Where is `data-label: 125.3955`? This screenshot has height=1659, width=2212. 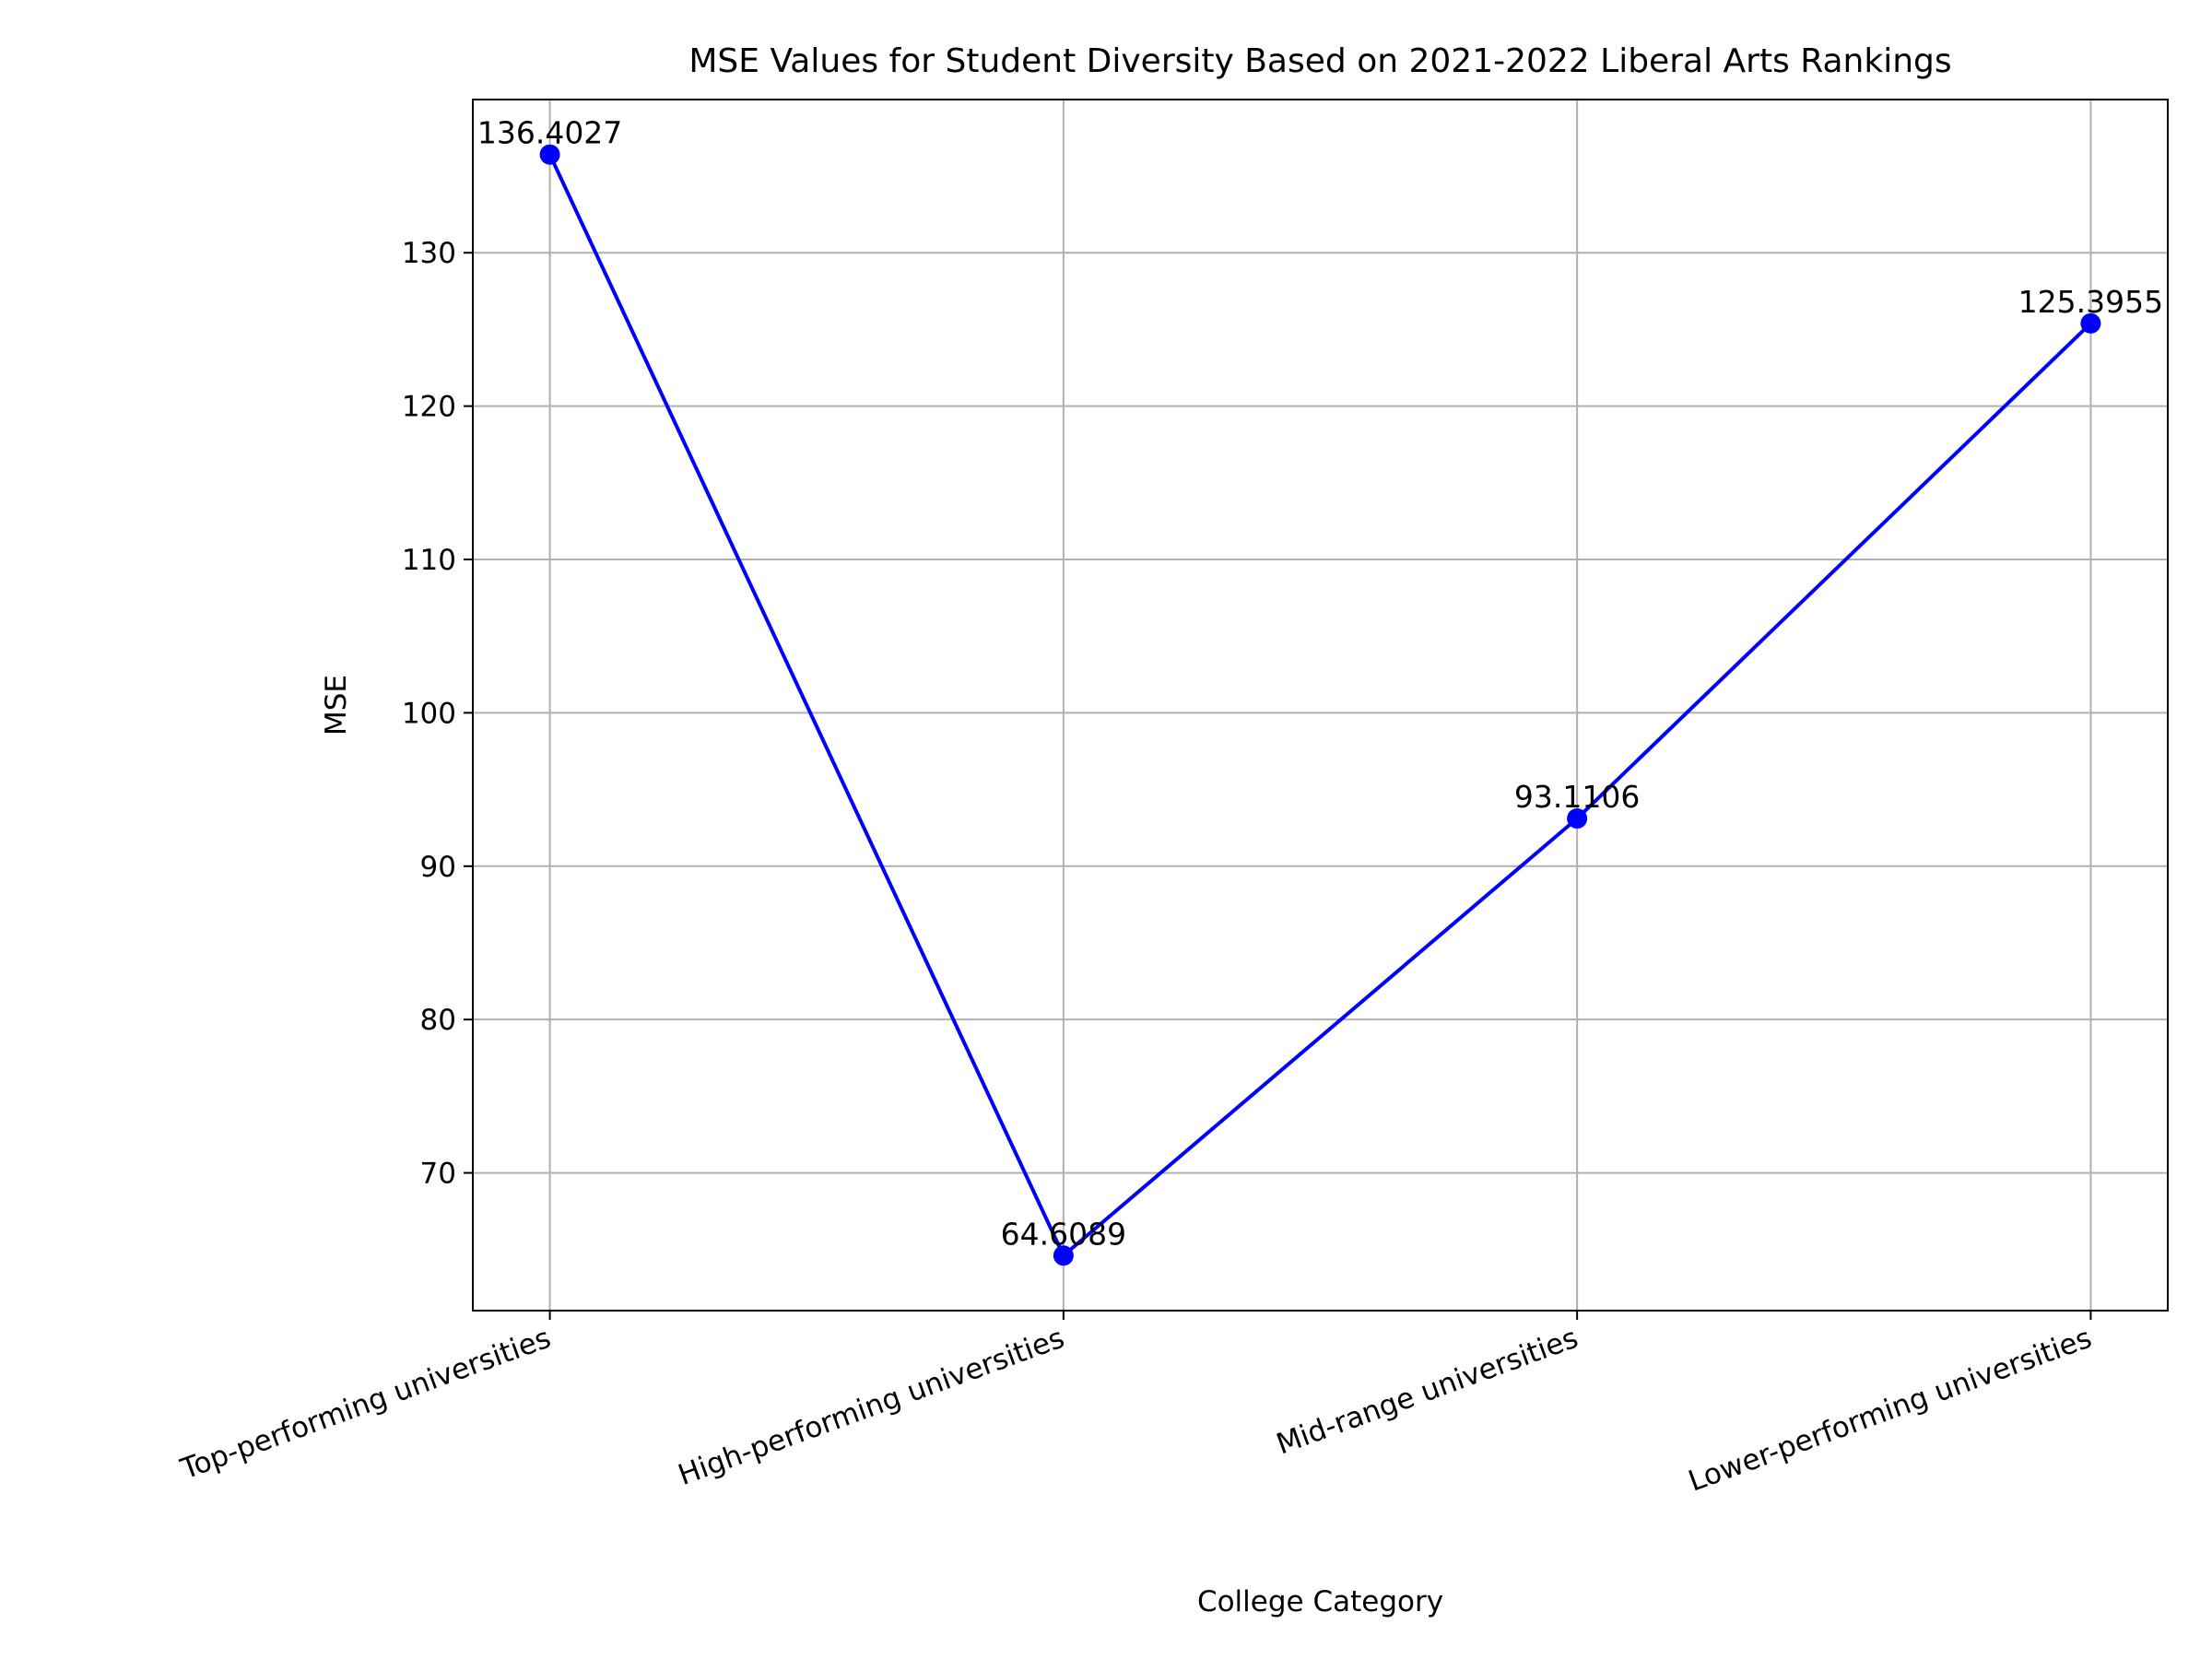 data-label: 125.3955 is located at coordinates (2090, 302).